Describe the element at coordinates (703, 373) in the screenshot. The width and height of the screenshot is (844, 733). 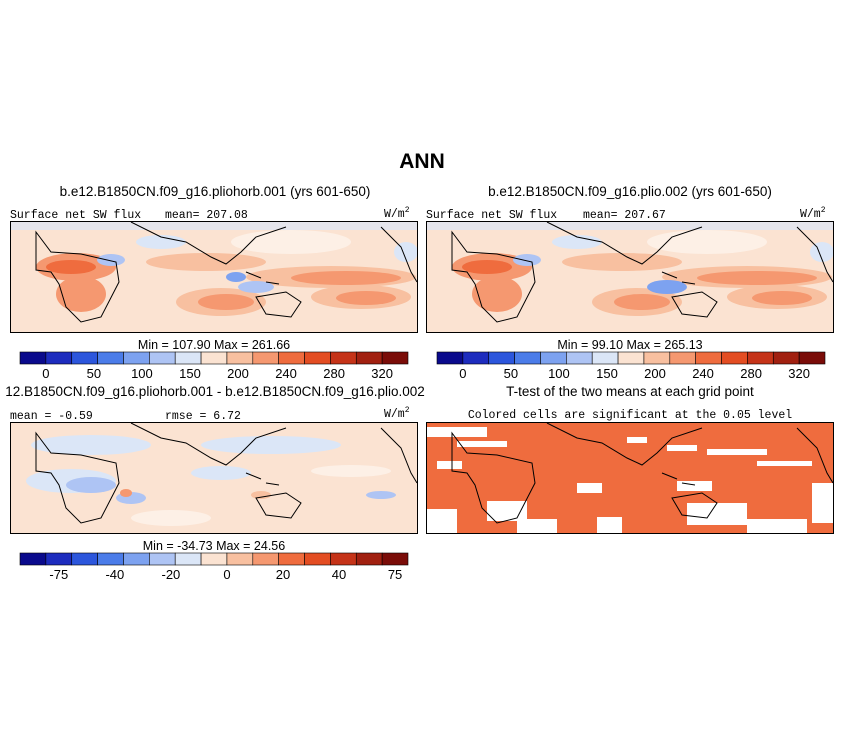
I see `panel2-colorbar-tick-label: 240` at that location.